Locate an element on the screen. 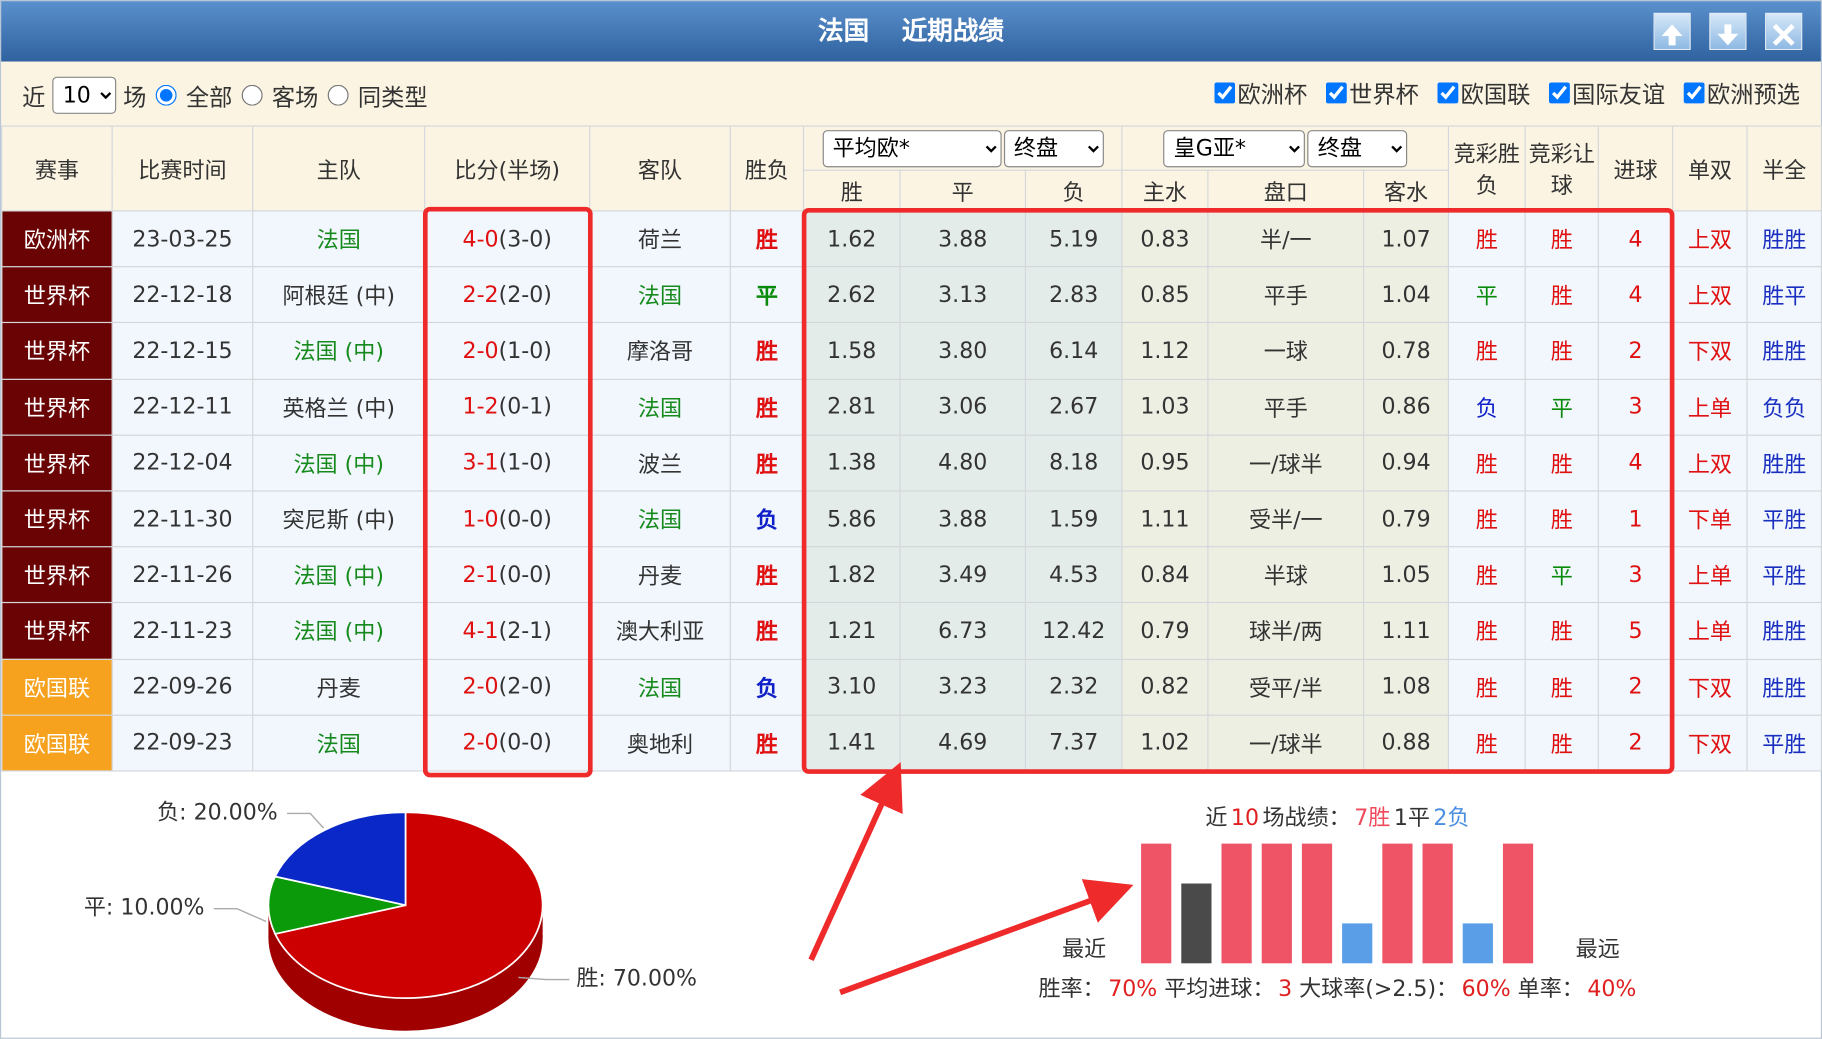  asian-odds: 0.78 is located at coordinates (1406, 351).